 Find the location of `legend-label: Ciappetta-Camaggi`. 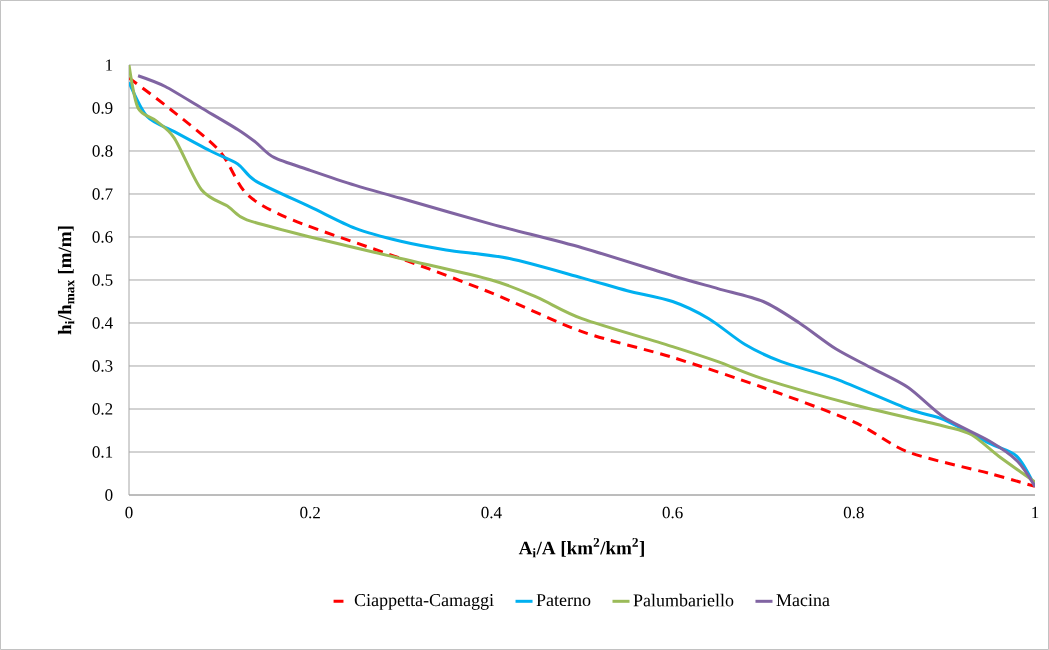

legend-label: Ciappetta-Camaggi is located at coordinates (424, 602).